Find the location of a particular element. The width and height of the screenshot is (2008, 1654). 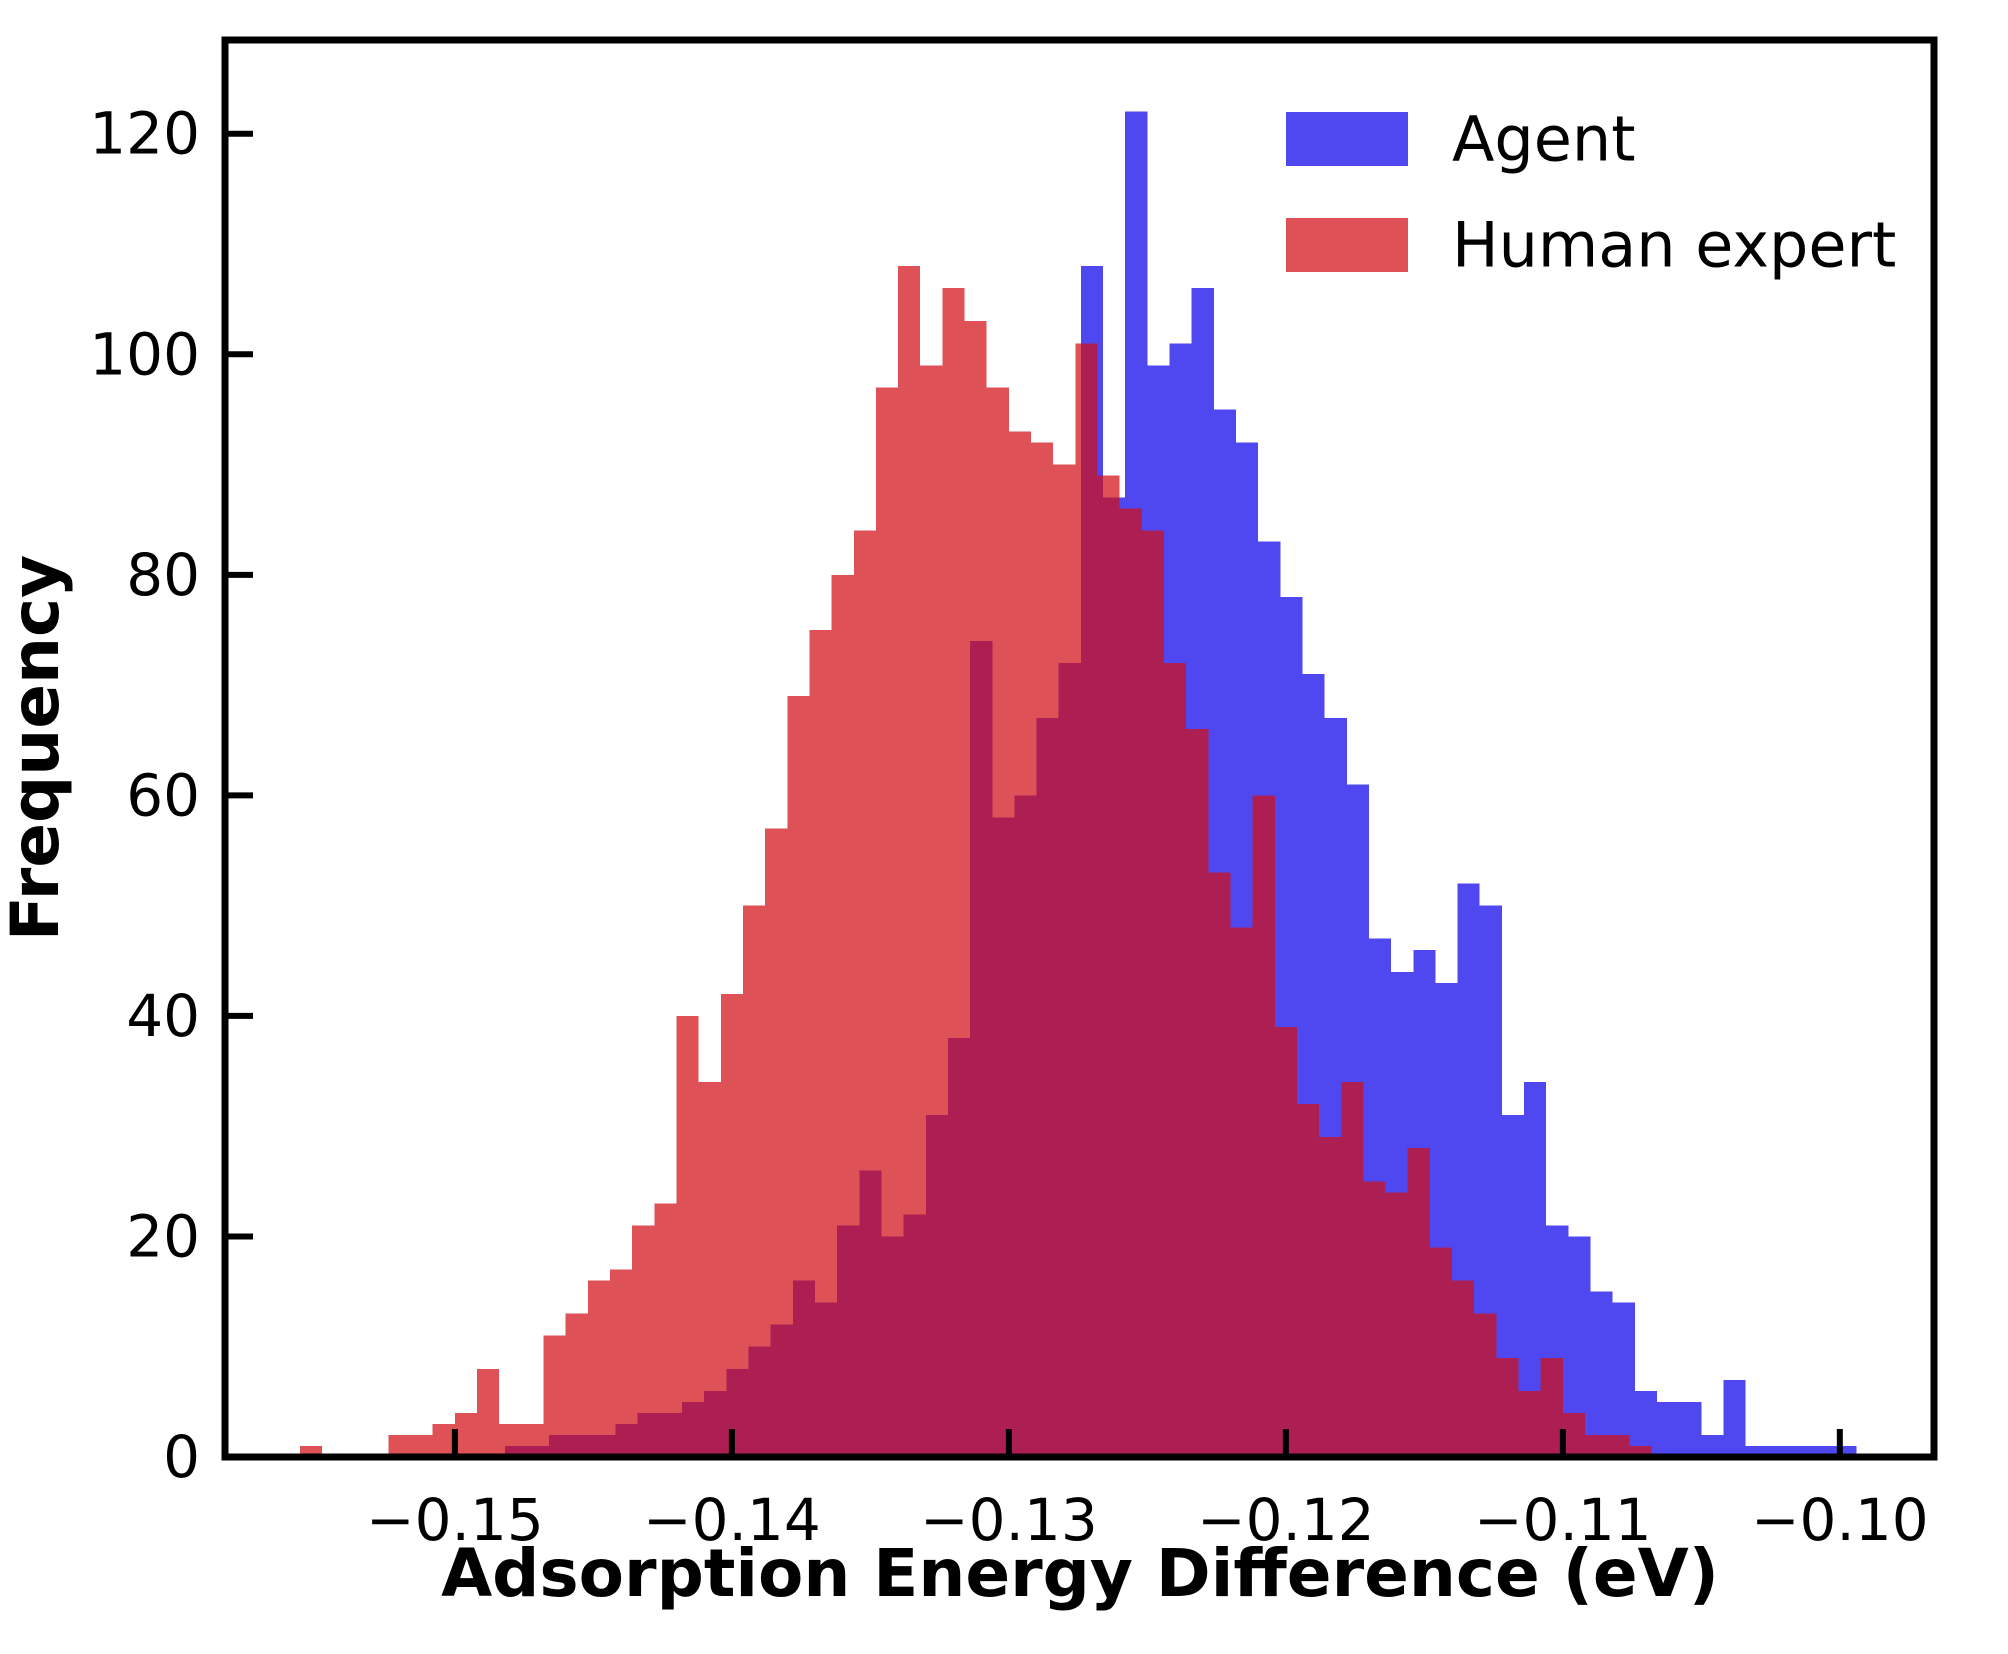

y-axis-tick-labels: 0 20 40 60 80 100 120 is located at coordinates (144, 795).